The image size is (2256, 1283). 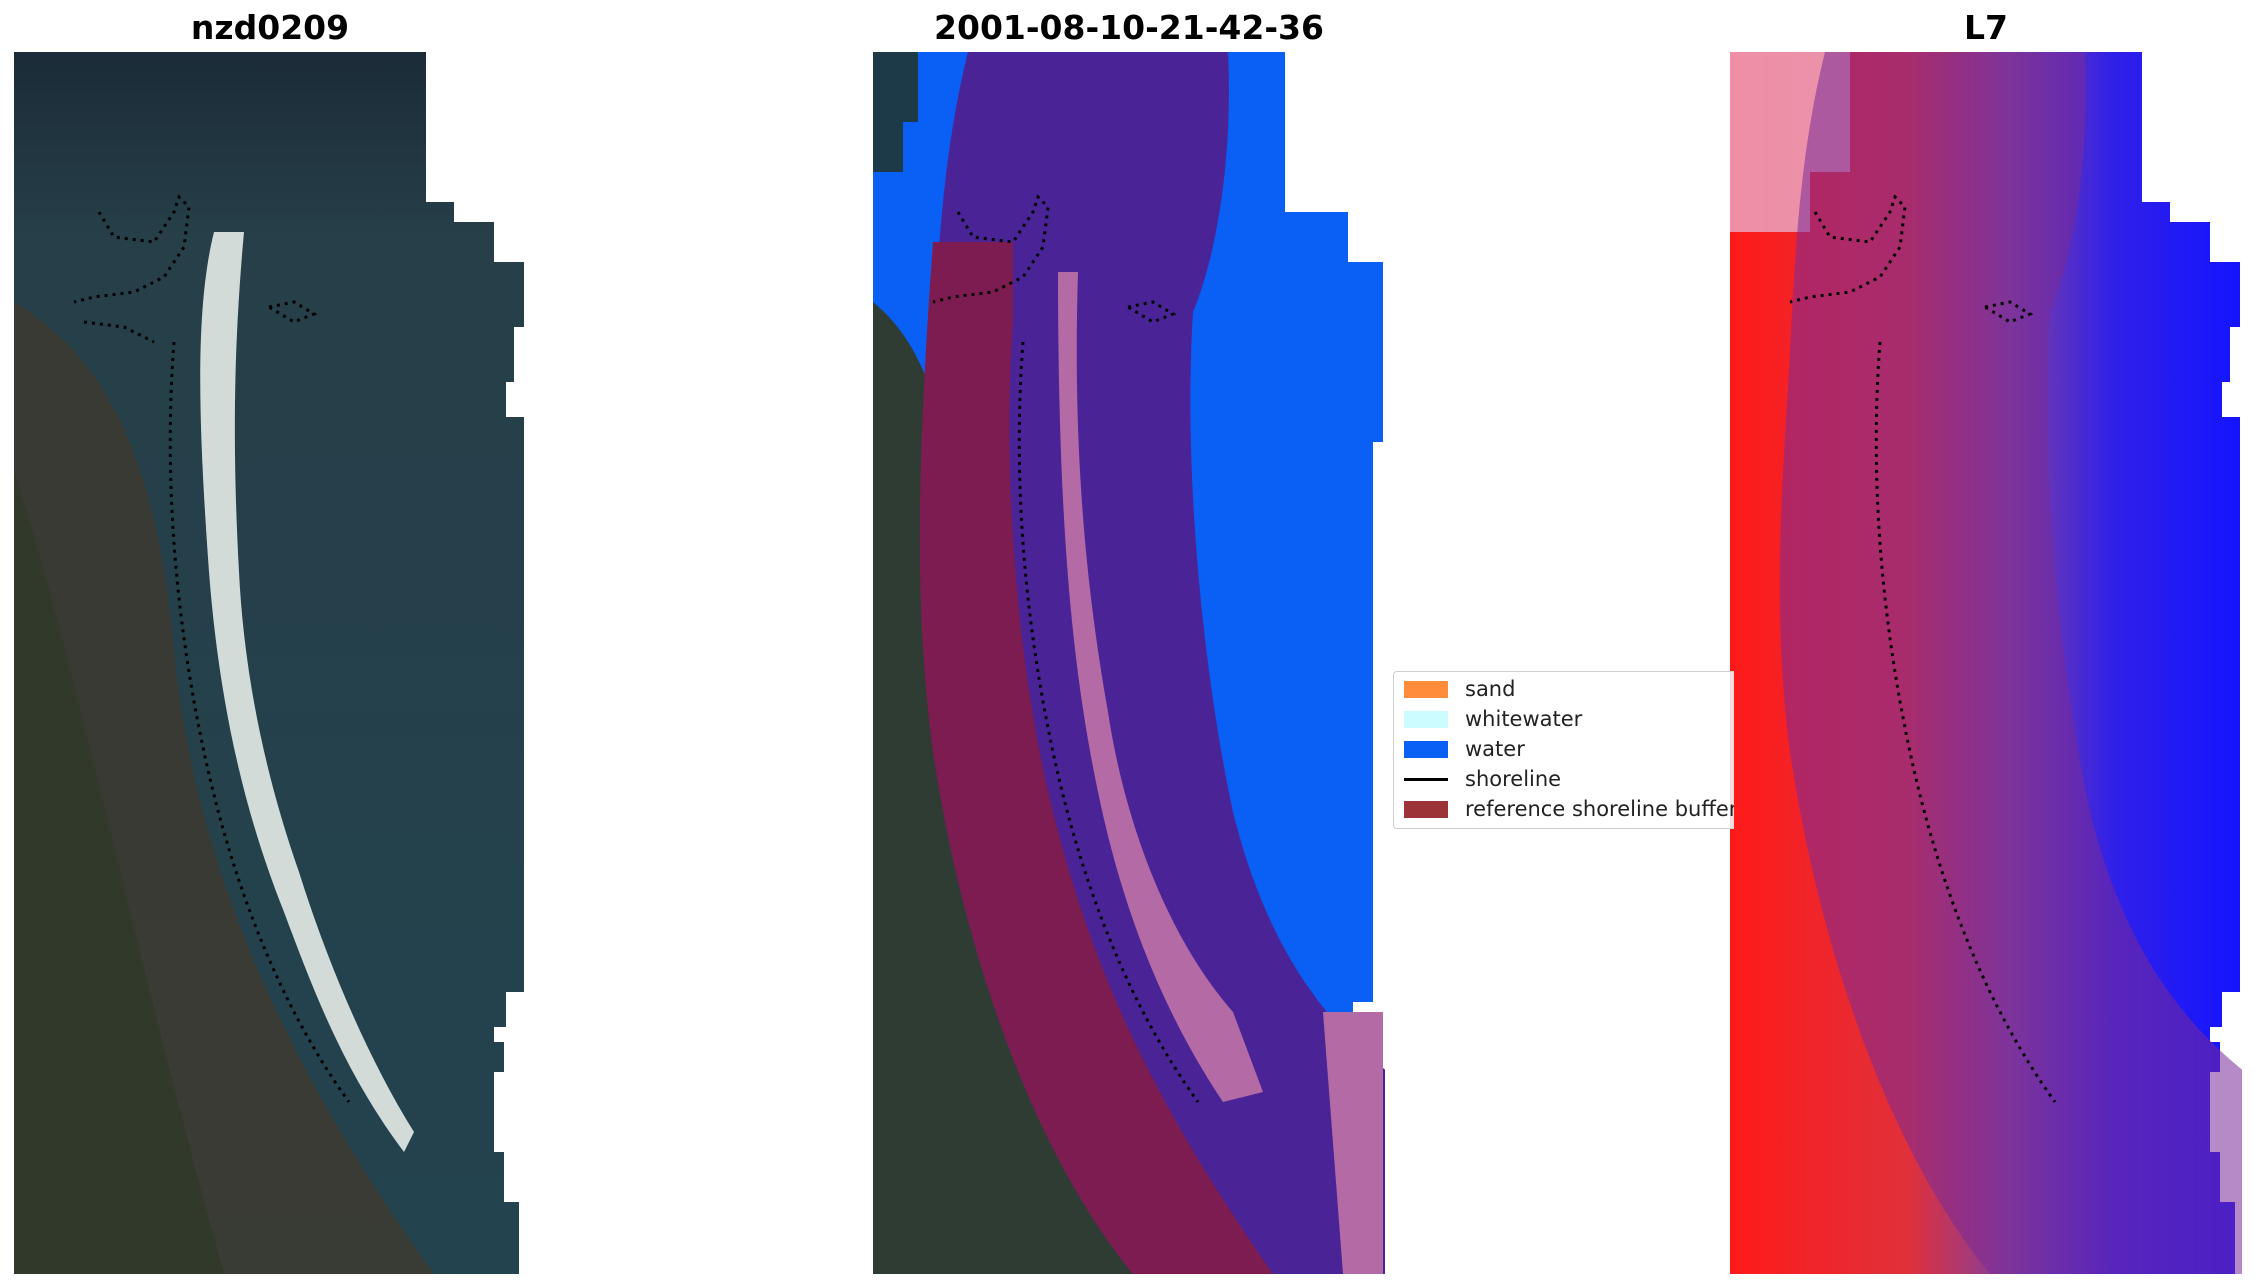 I want to click on buffer-overlay-land, so click(x=1096, y=758).